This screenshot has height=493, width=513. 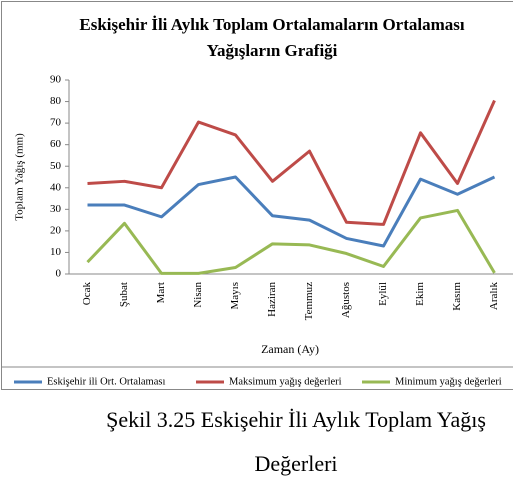 I want to click on y-tick-label: 60, so click(x=56, y=144).